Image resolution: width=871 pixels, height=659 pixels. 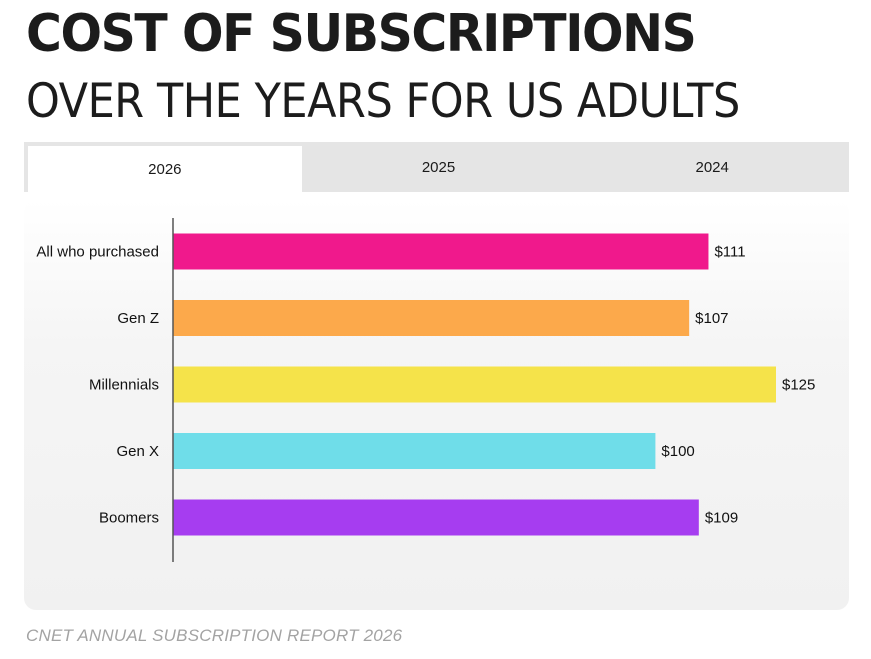 I want to click on value-label-boomers: $109, so click(x=721, y=518).